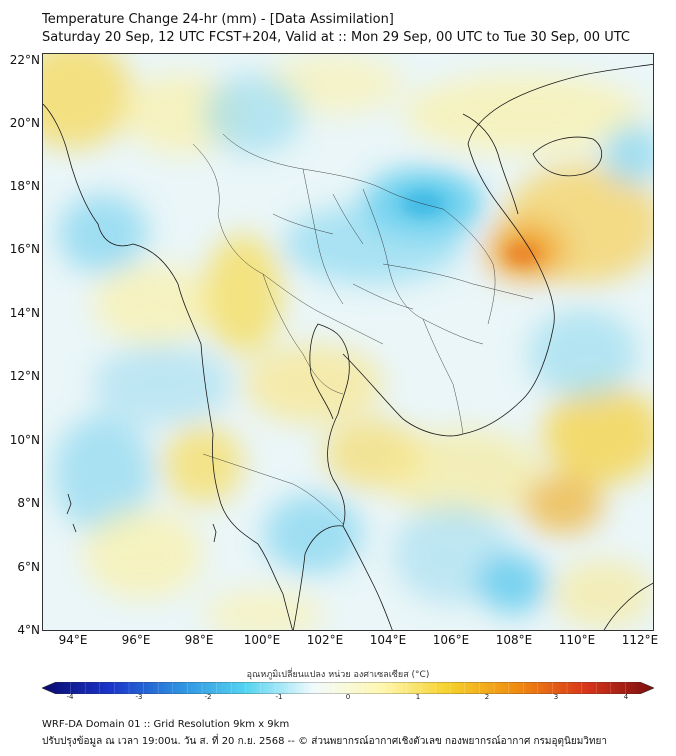 The image size is (676, 756). Describe the element at coordinates (24, 60) in the screenshot. I see `lat-tick-label: 22°N` at that location.